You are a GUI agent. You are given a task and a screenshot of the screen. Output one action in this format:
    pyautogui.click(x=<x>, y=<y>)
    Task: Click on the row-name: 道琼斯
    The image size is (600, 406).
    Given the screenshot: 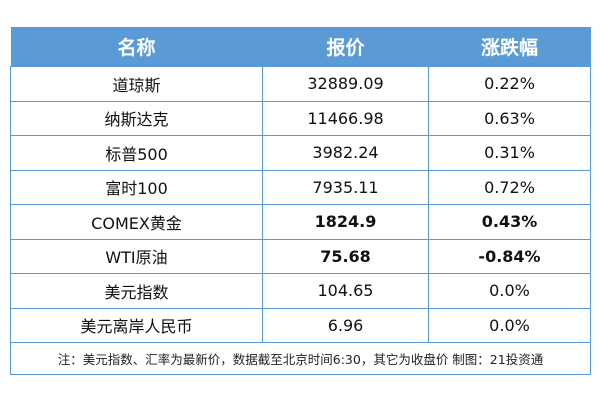 What is the action you would take?
    pyautogui.click(x=136, y=84)
    